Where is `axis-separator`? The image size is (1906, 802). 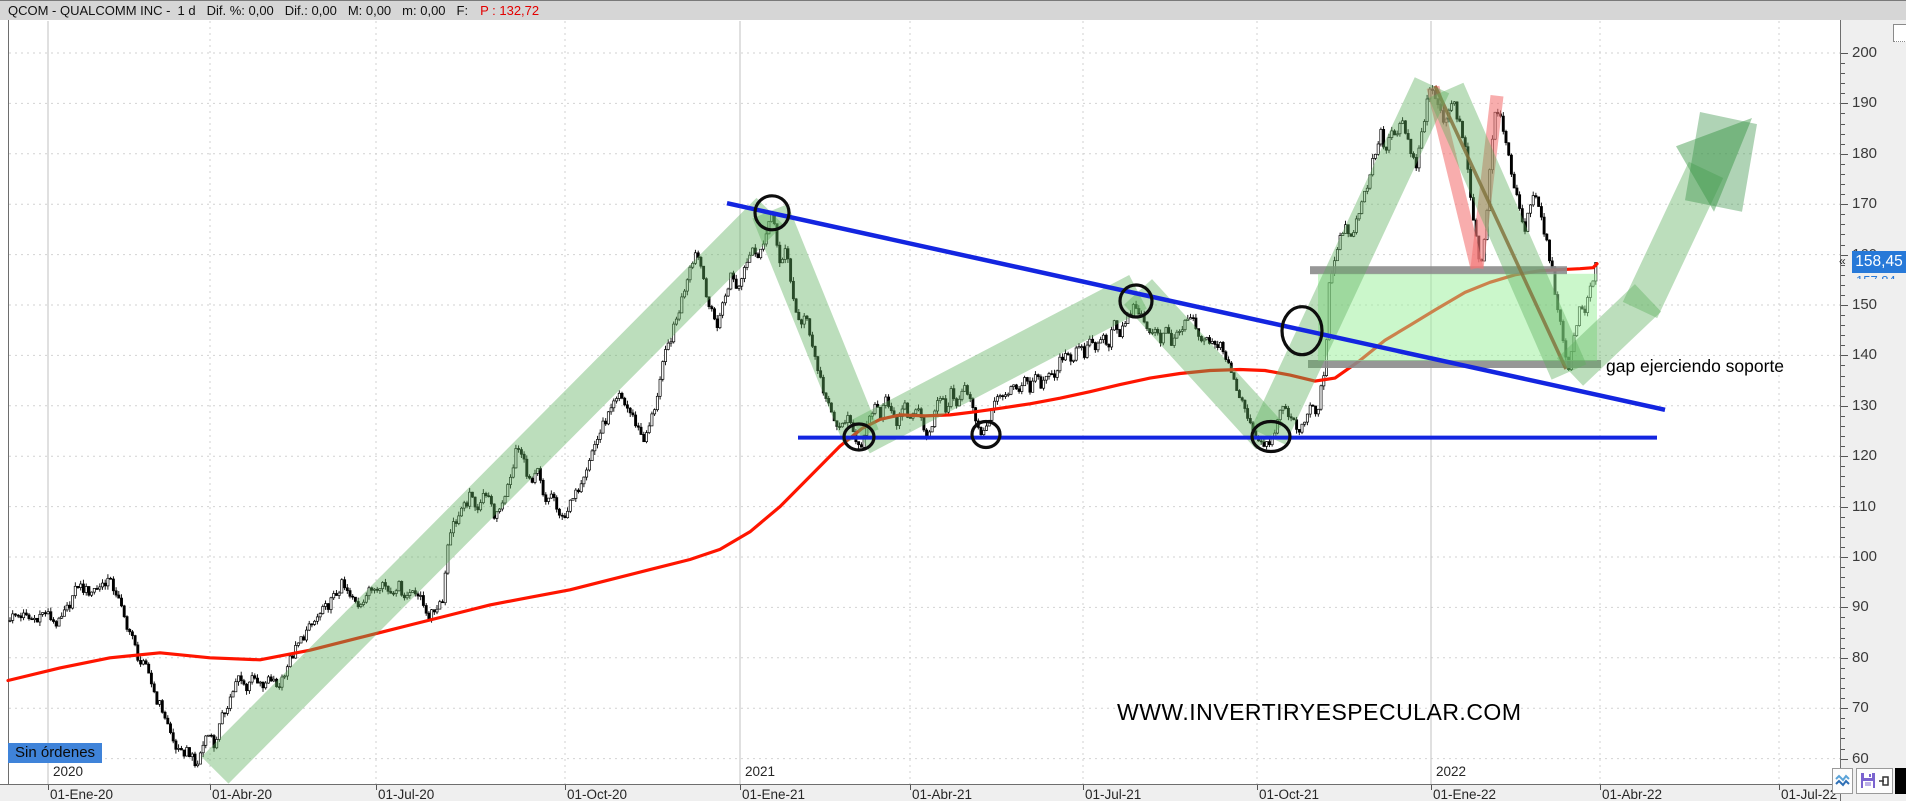 axis-separator is located at coordinates (1840, 410).